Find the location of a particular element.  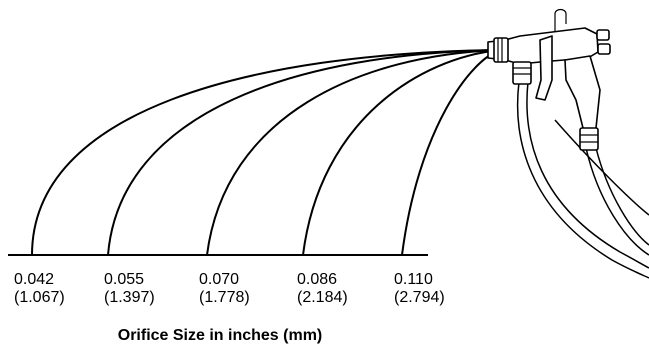

orifice-label-0-042: 0.042 (1.067) is located at coordinates (39, 289).